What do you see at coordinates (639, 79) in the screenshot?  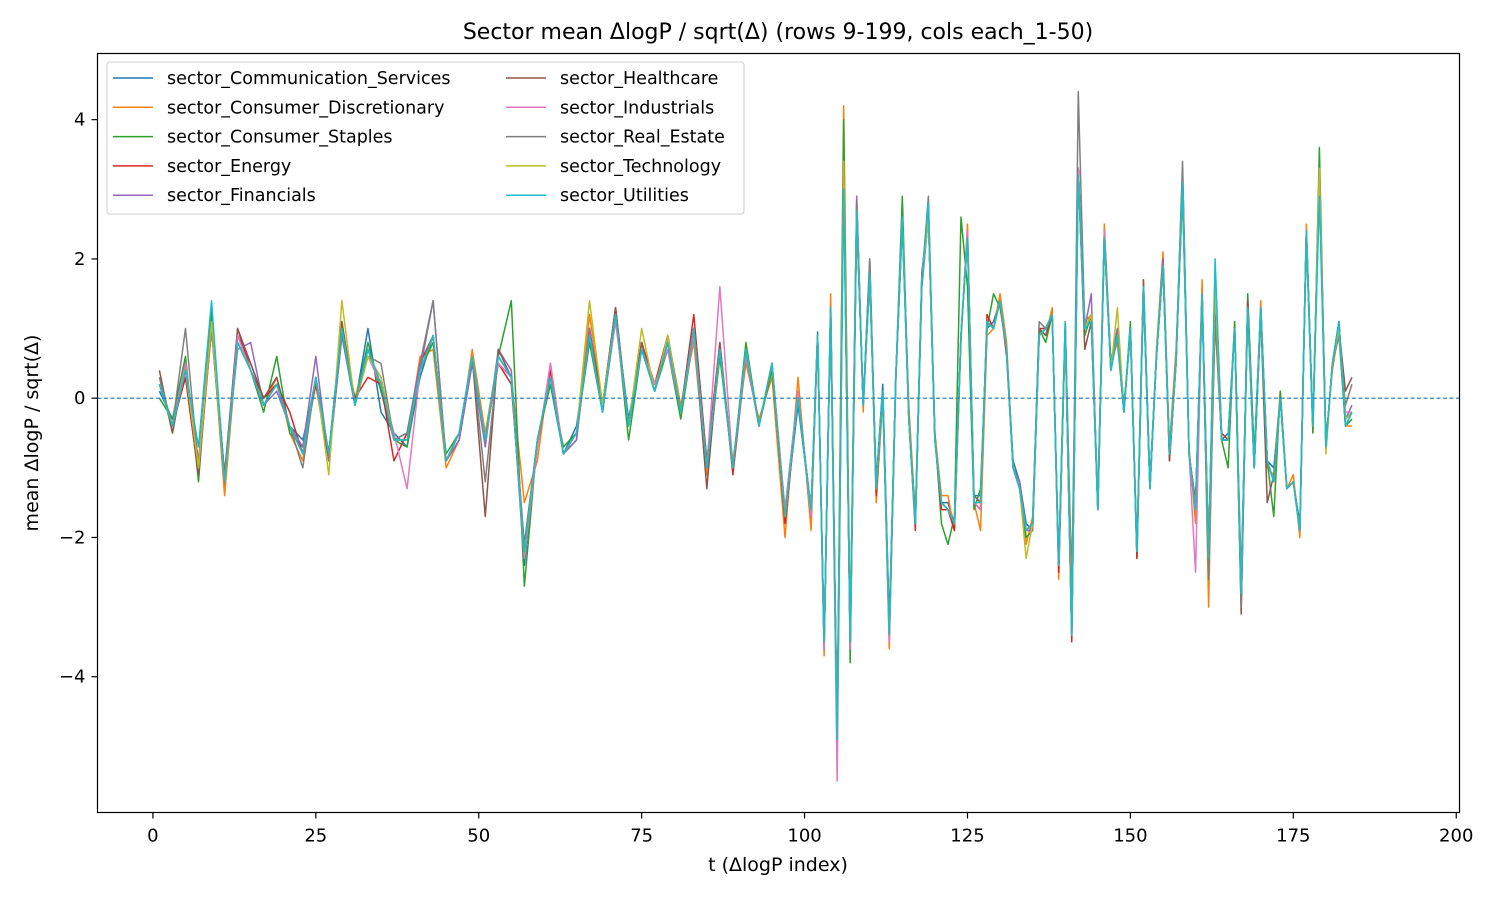 I see `legend-label: sector_Healthcare` at bounding box center [639, 79].